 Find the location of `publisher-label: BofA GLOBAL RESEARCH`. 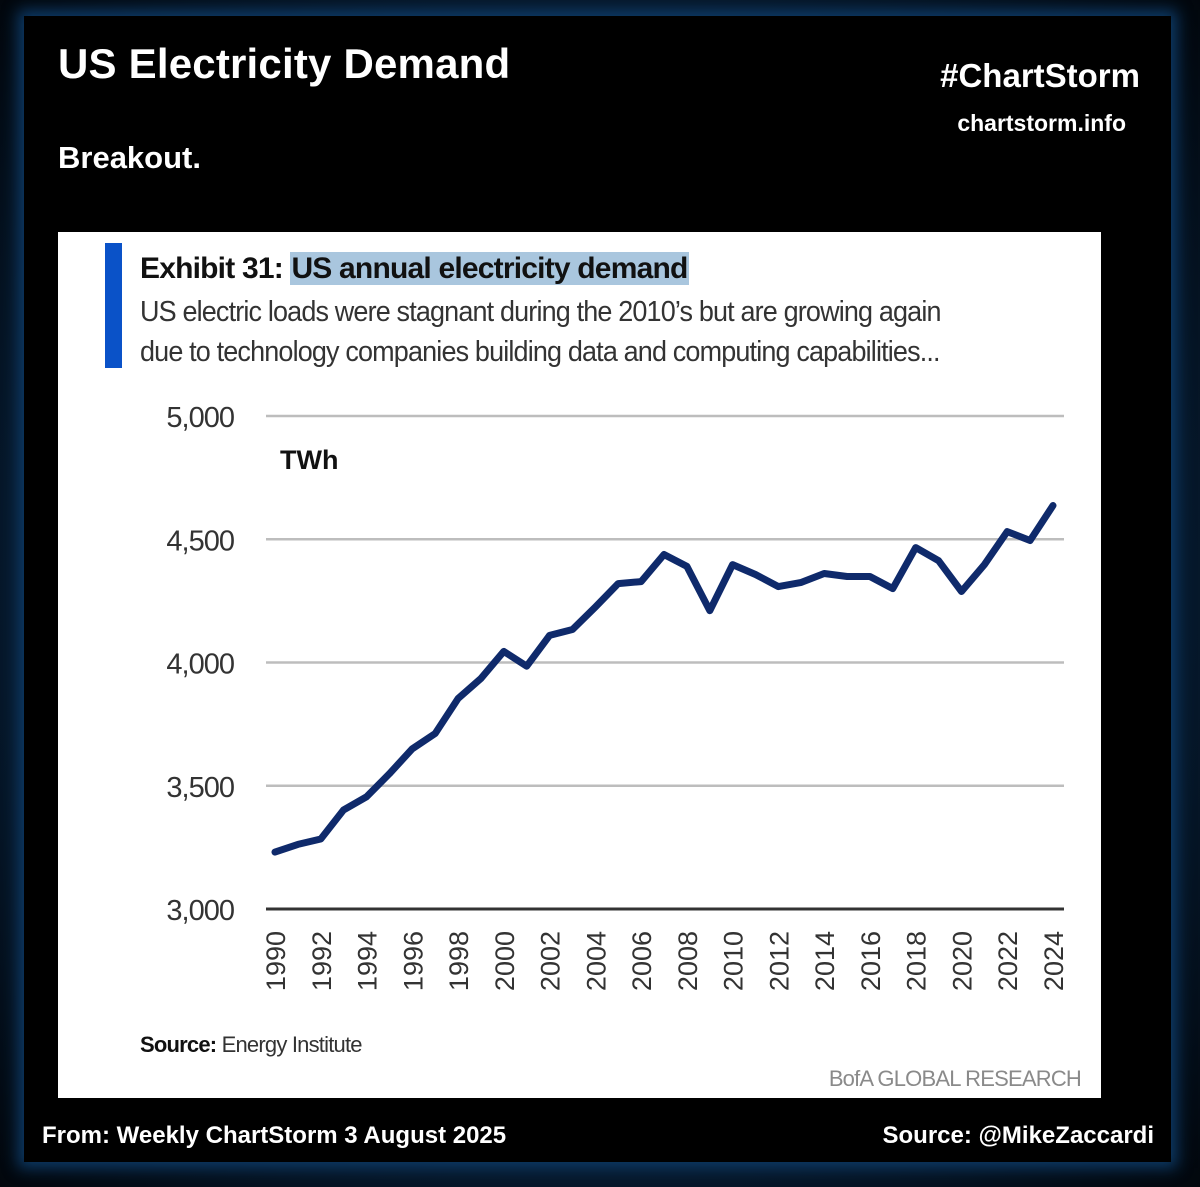

publisher-label: BofA GLOBAL RESEARCH is located at coordinates (955, 1078).